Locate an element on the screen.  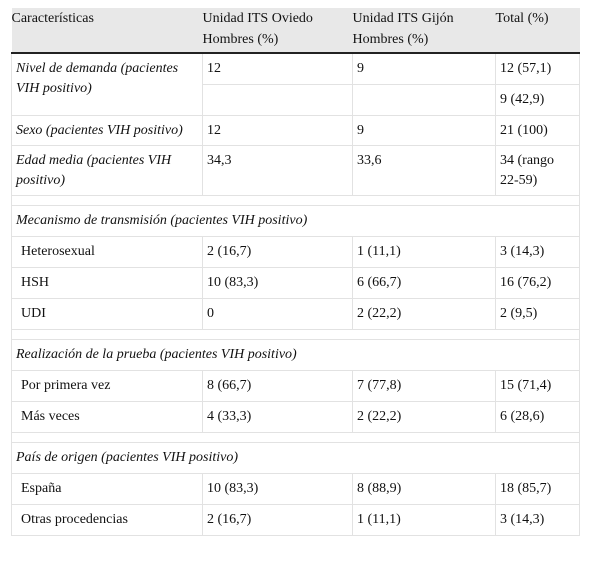
row-label: Sexo (pacientes VIH positivo) is located at coordinates (107, 130).